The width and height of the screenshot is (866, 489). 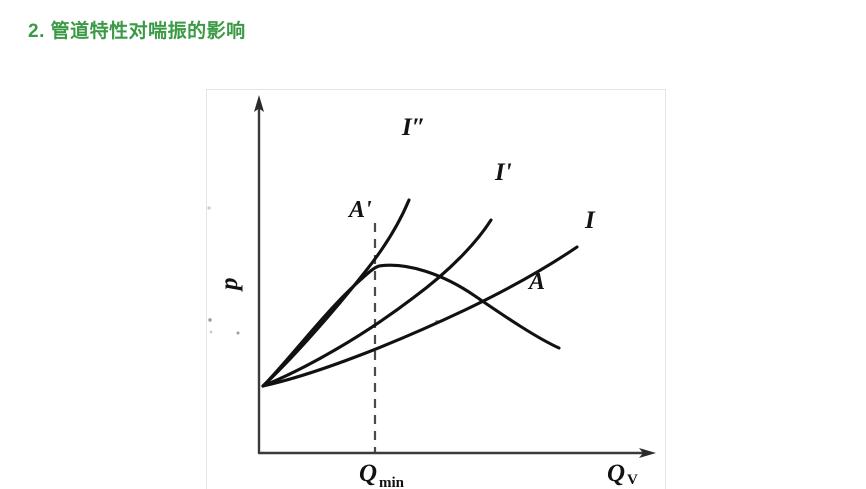 What do you see at coordinates (259, 103) in the screenshot?
I see `y-axis-arrow-icon` at bounding box center [259, 103].